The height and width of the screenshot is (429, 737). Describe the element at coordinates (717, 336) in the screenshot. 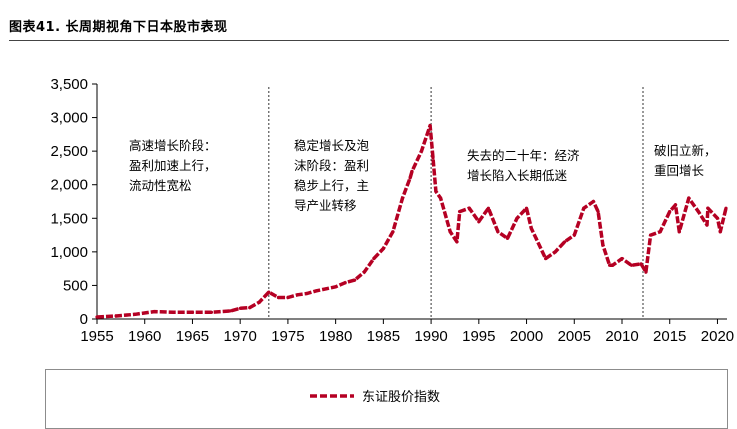

I see `x-tick-label: 2020` at that location.